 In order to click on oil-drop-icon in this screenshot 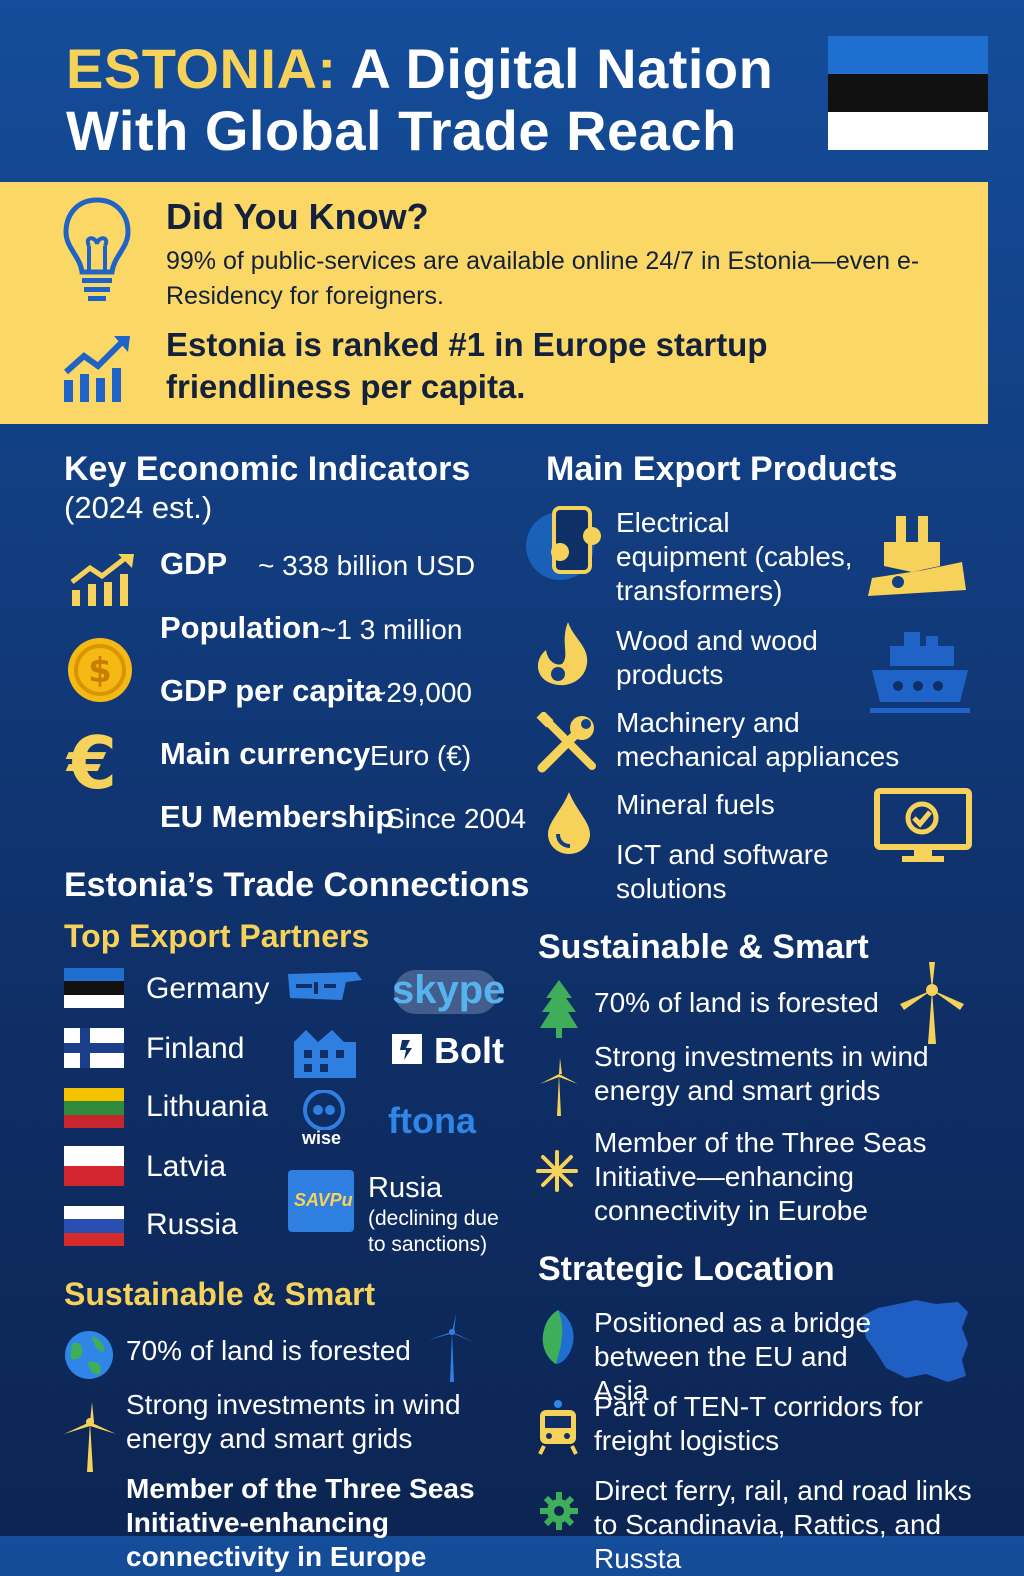, I will do `click(569, 823)`.